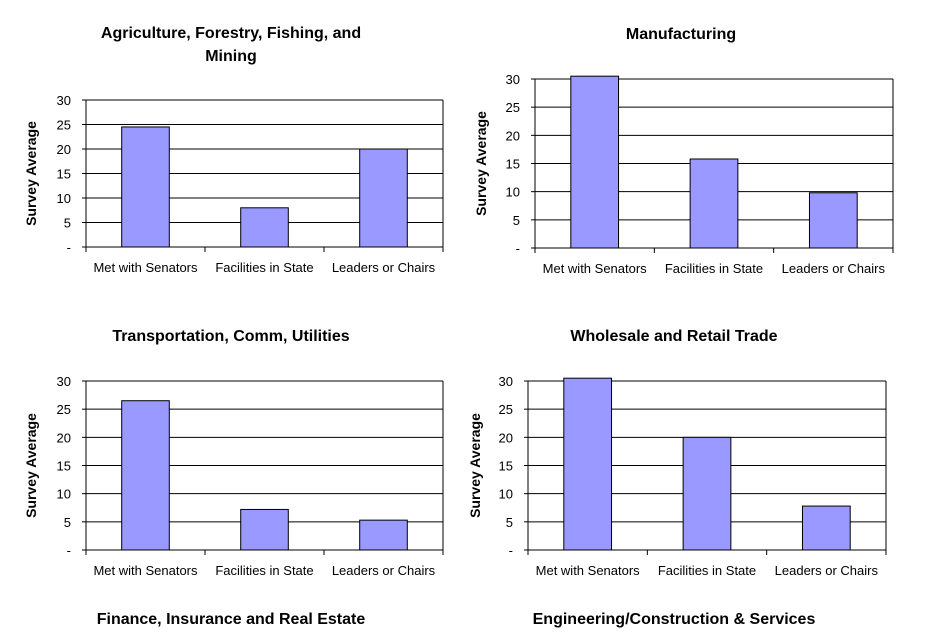 Image resolution: width=939 pixels, height=644 pixels. Describe the element at coordinates (674, 619) in the screenshot. I see `bottom-chart-title: Engineering/Construction & Services` at that location.